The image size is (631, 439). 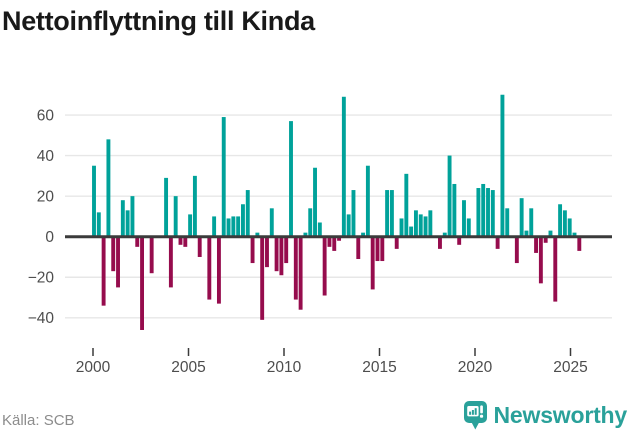 What do you see at coordinates (158, 21) in the screenshot?
I see `chart-title: Nettoinflyttning till Kinda` at bounding box center [158, 21].